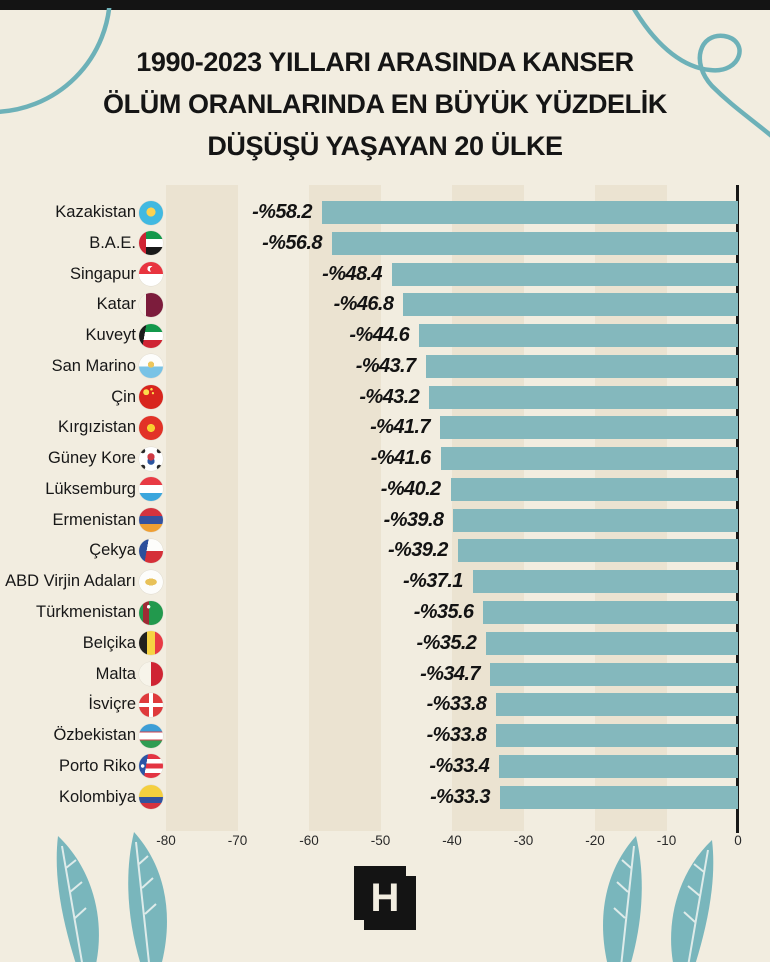  What do you see at coordinates (385, 304) in the screenshot?
I see `country-row: Katar -%46.8` at bounding box center [385, 304].